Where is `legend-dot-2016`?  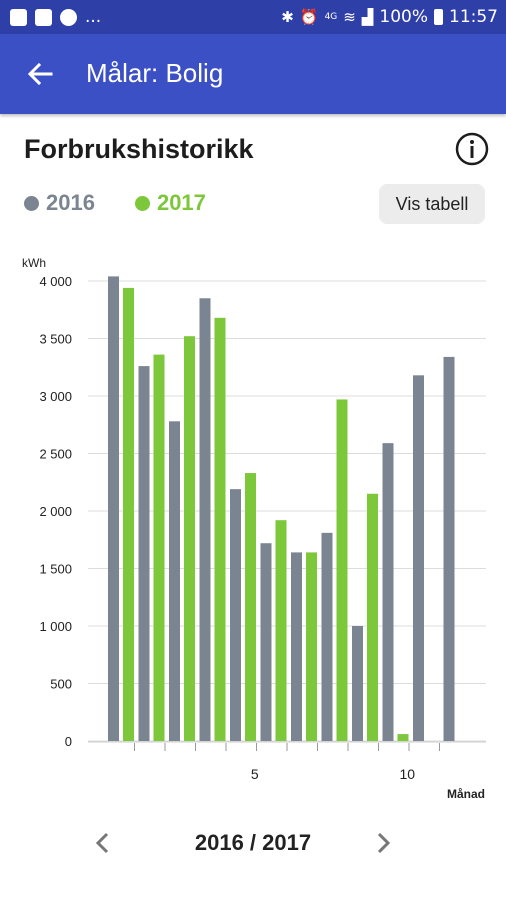 legend-dot-2016 is located at coordinates (31, 203).